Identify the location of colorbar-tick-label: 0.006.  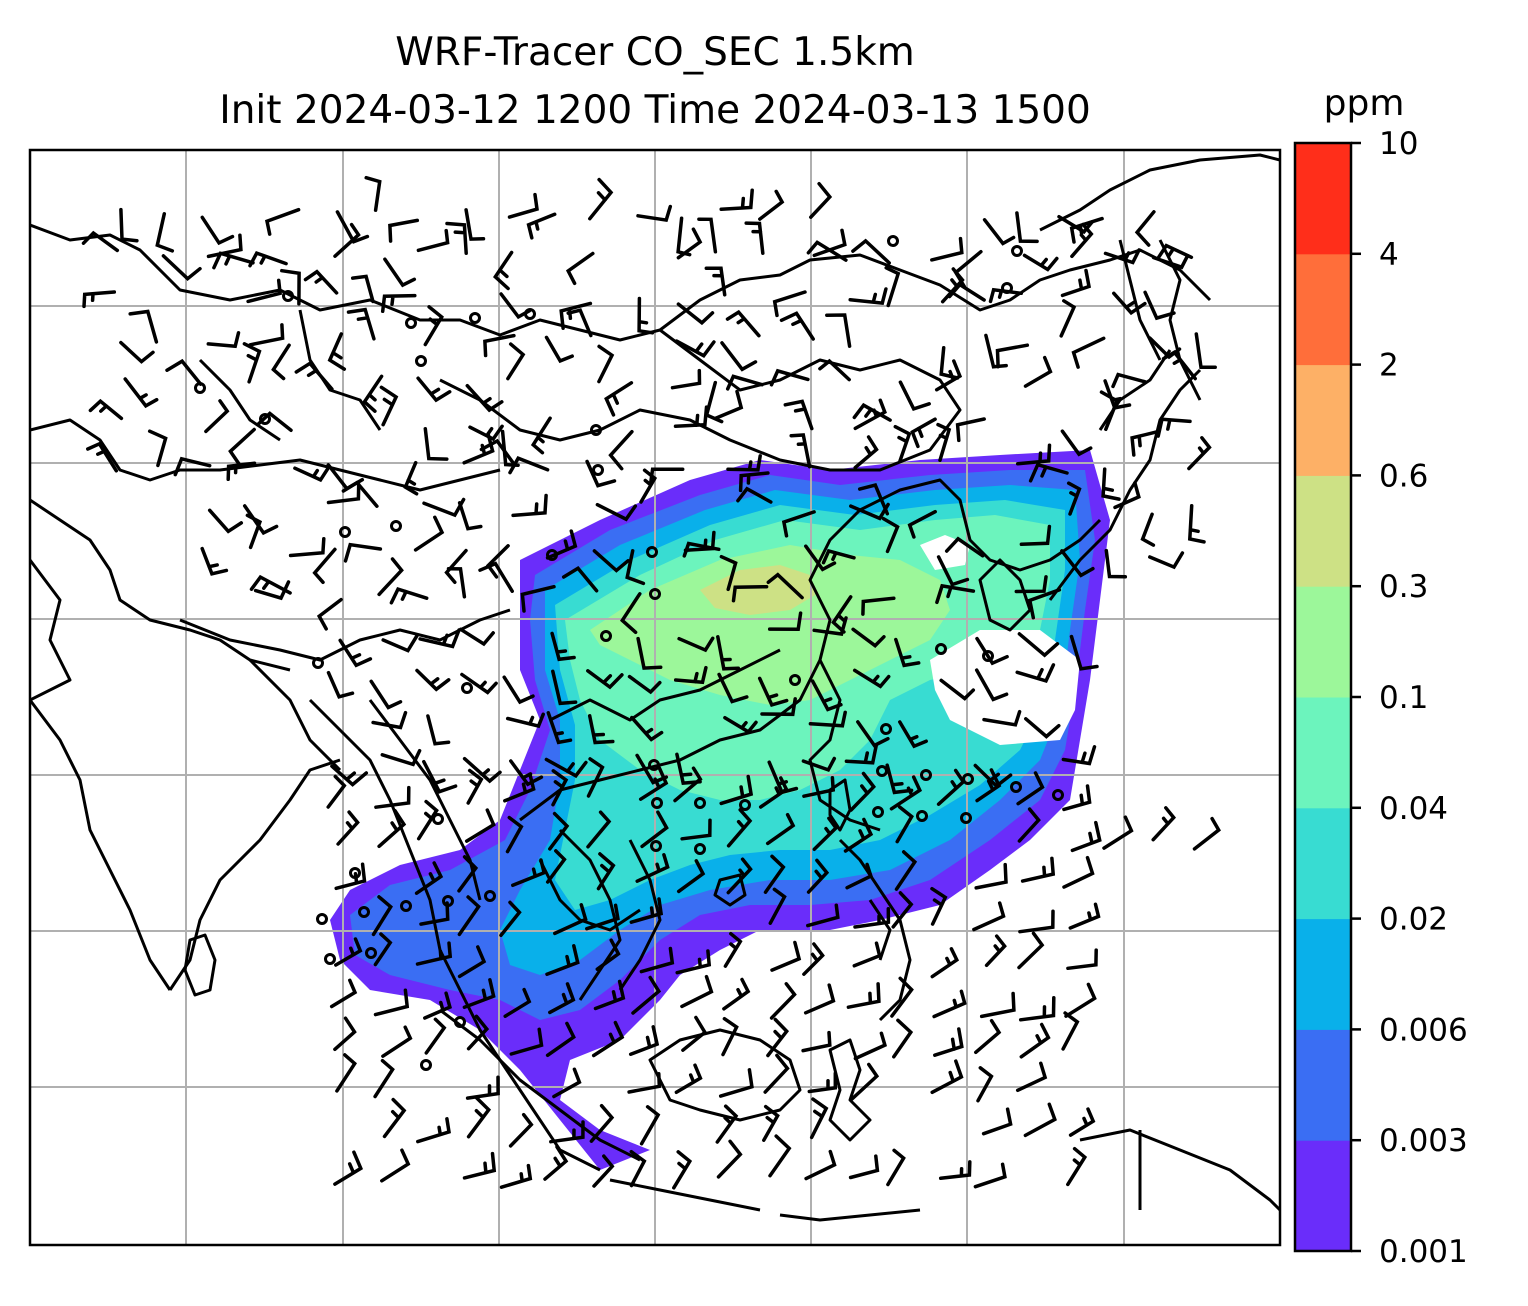
(1423, 1030).